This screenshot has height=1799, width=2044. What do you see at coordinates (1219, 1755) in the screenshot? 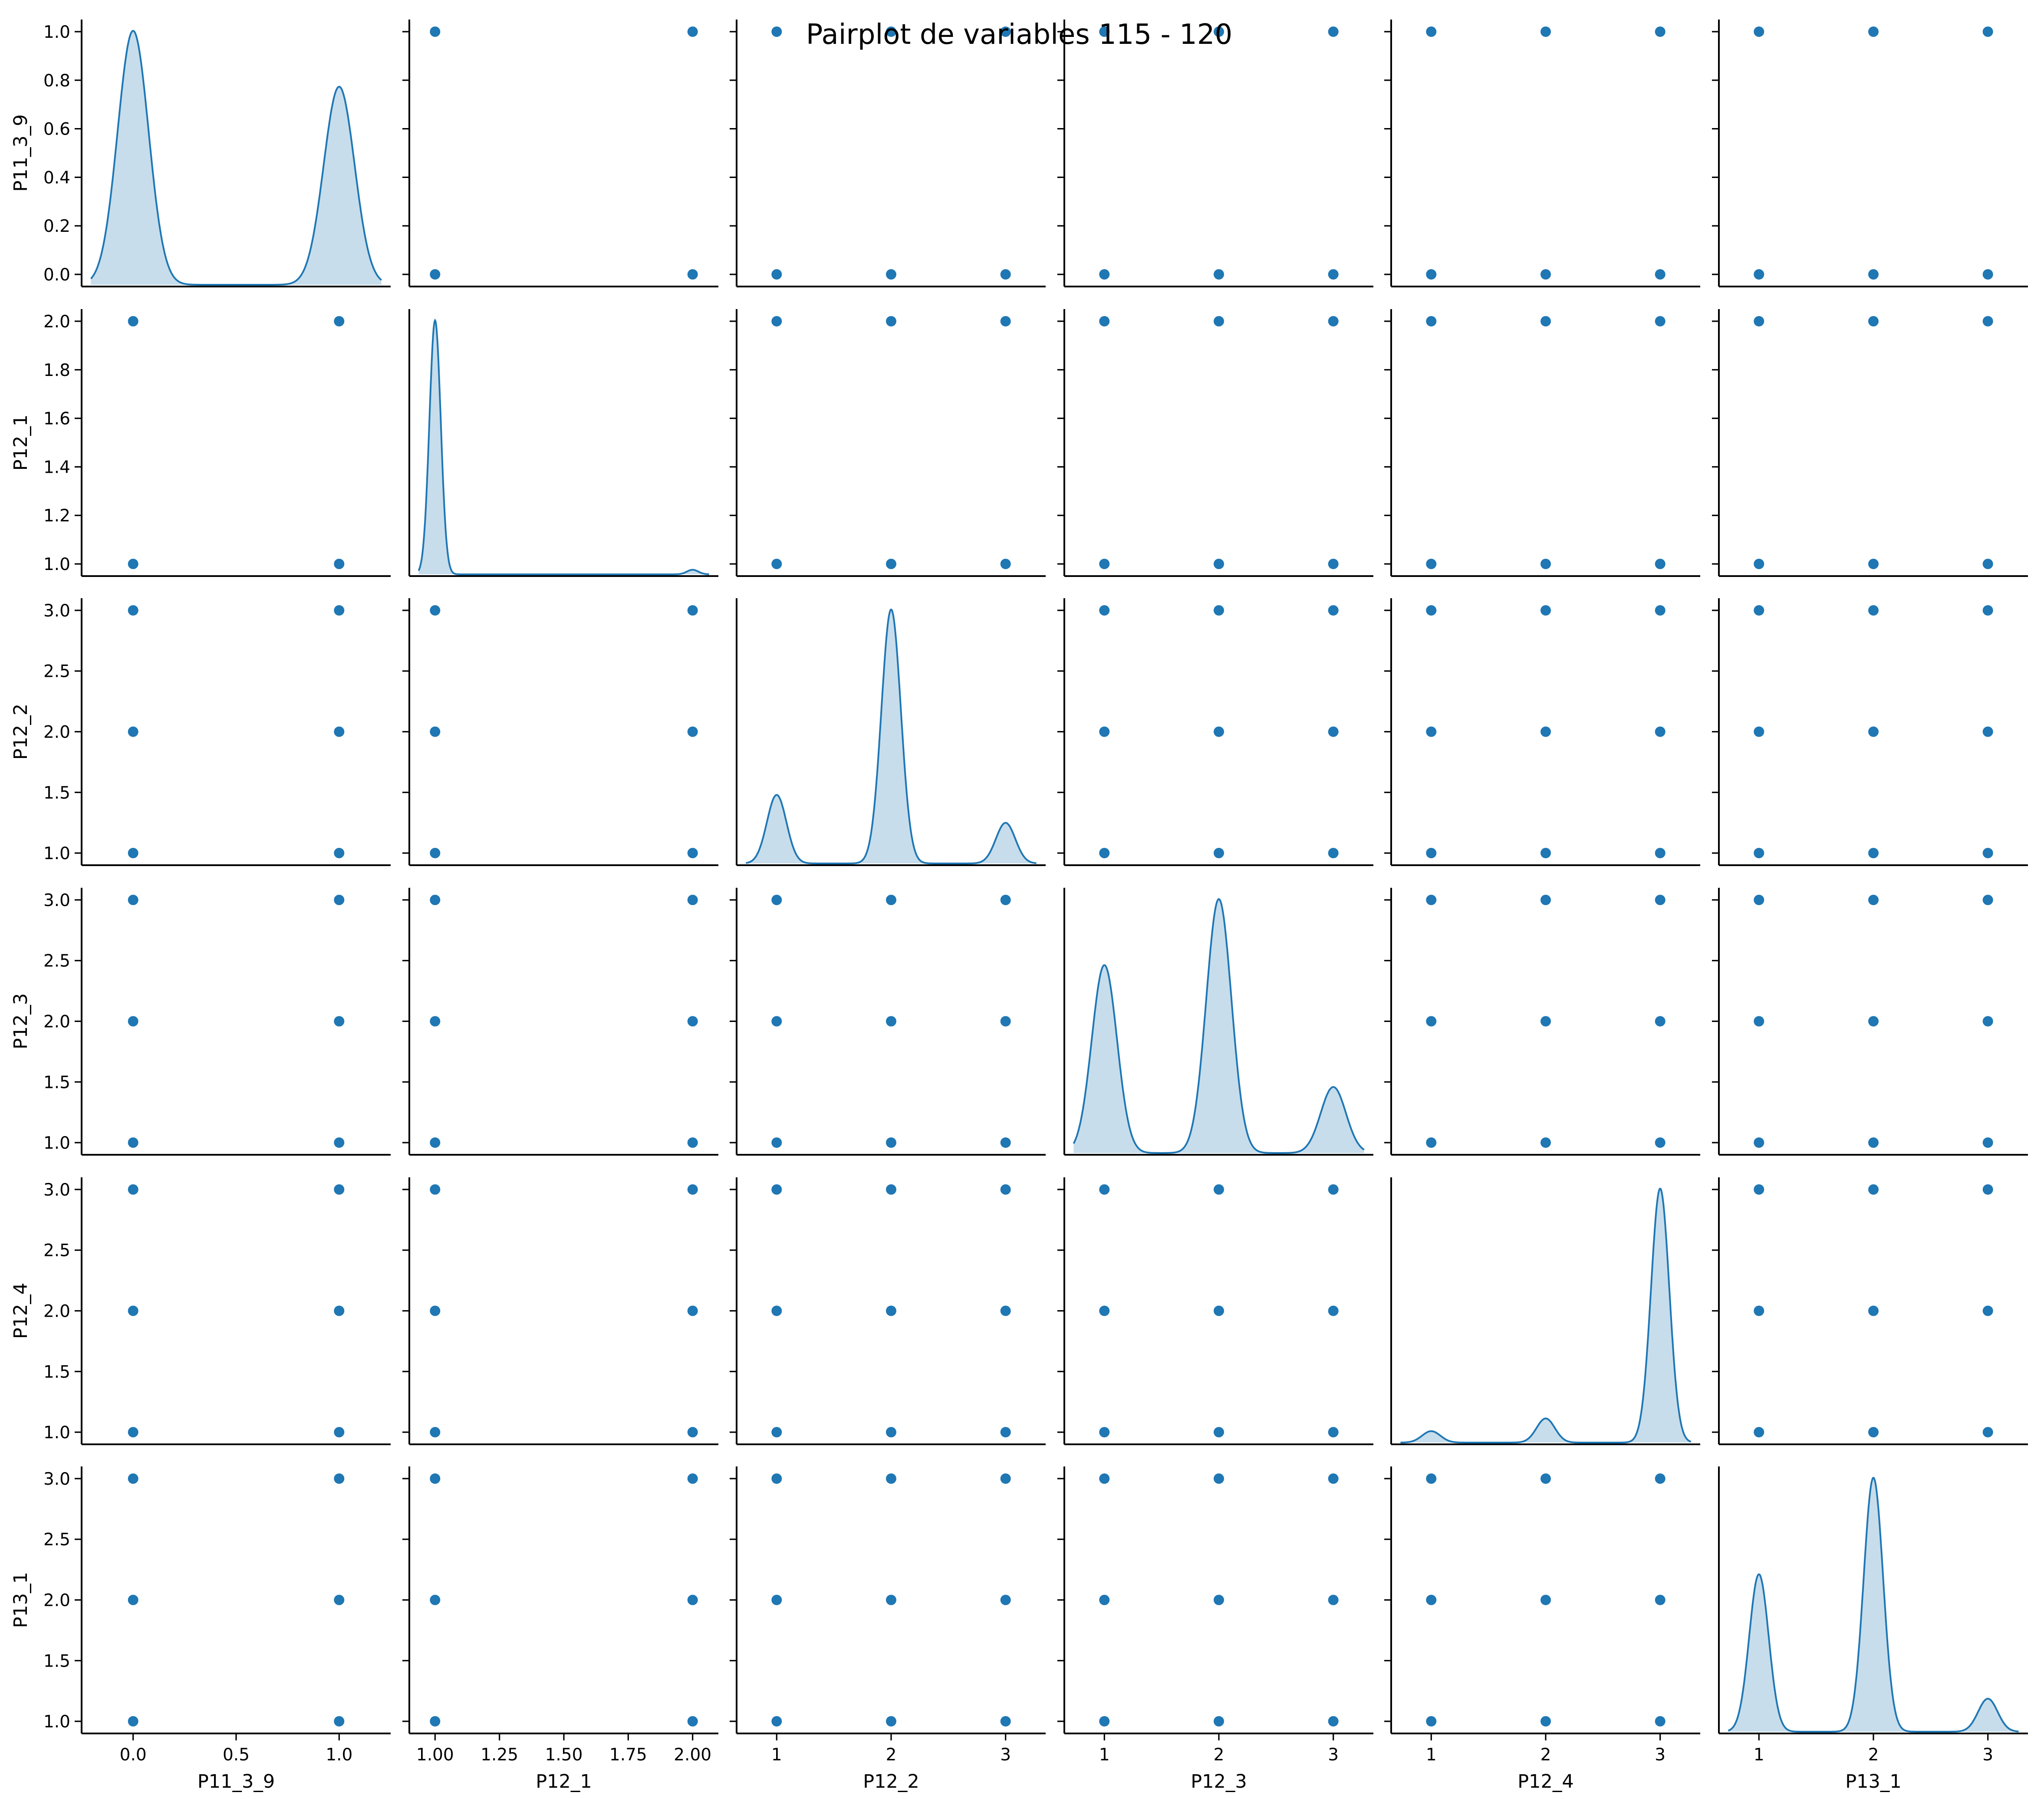
I see `x-tick-label: 2` at bounding box center [1219, 1755].